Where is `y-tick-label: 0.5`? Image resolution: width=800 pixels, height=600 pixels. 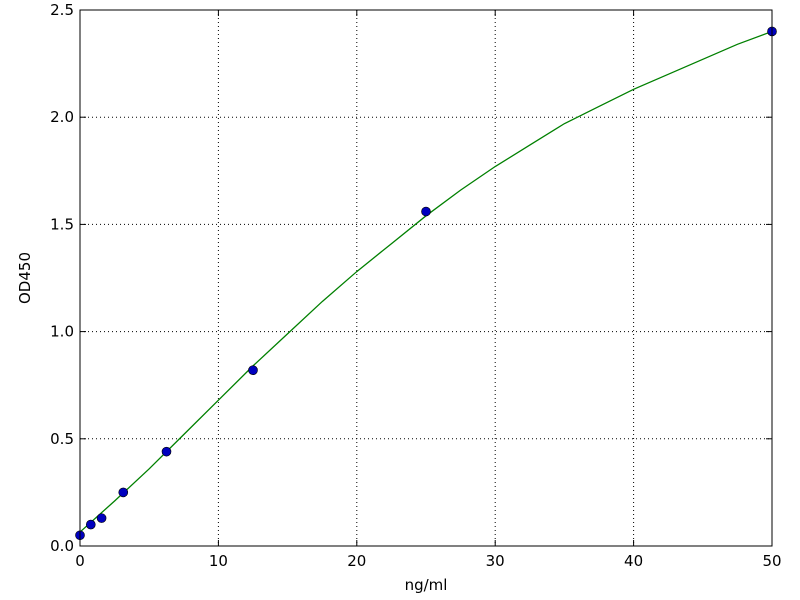
y-tick-label: 0.5 is located at coordinates (62, 439).